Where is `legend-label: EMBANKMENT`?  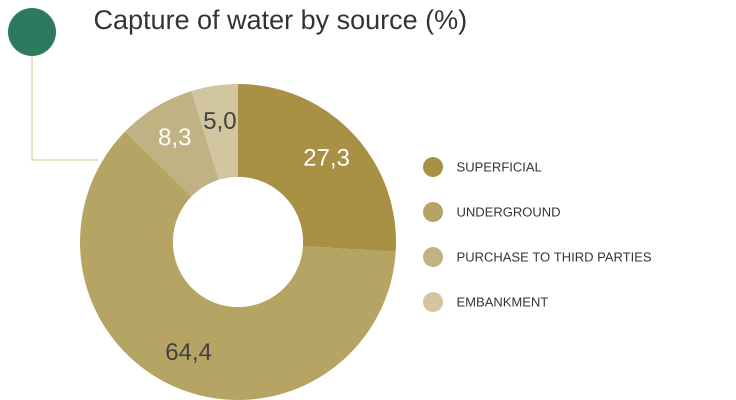
legend-label: EMBANKMENT is located at coordinates (503, 302).